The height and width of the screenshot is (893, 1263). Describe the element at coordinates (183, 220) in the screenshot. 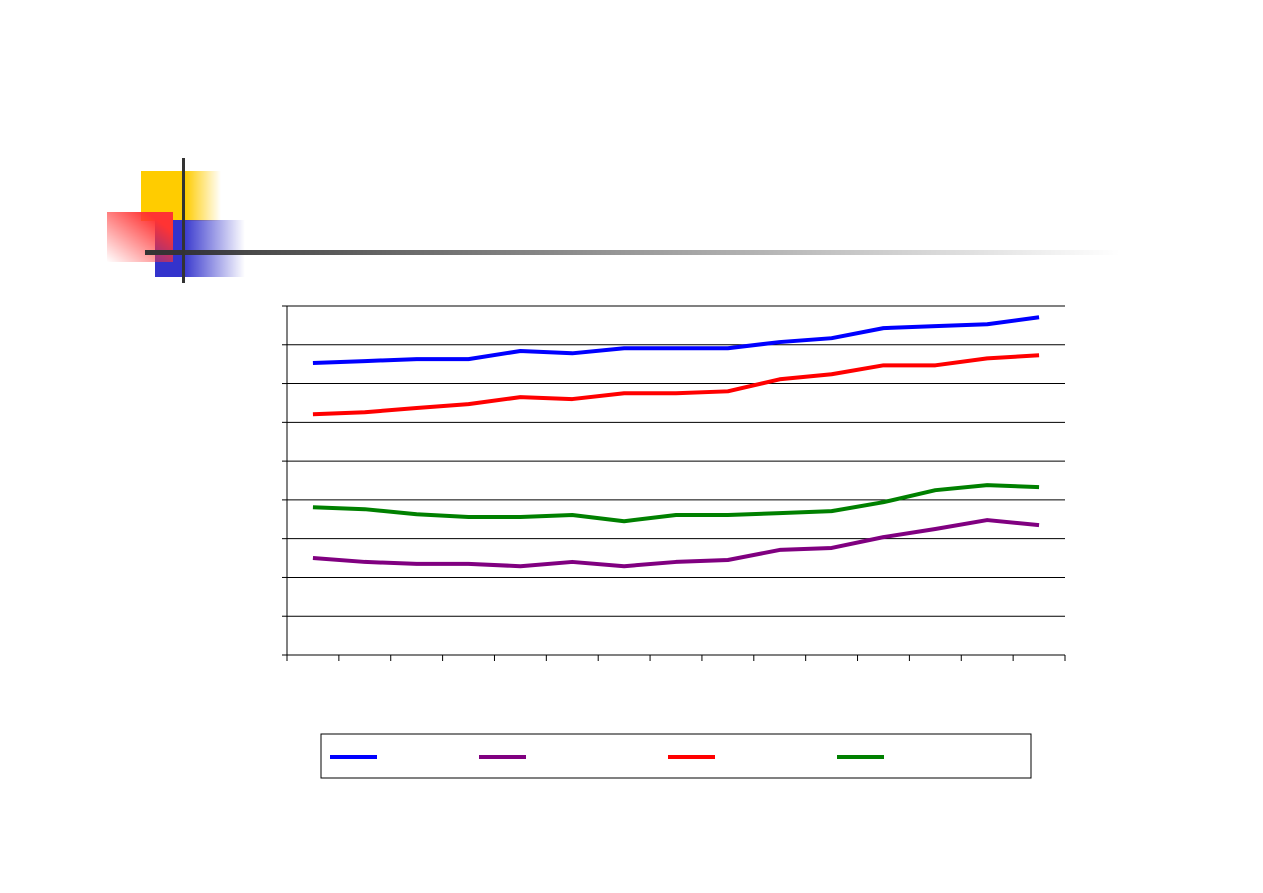

I see `deco-vertical` at that location.